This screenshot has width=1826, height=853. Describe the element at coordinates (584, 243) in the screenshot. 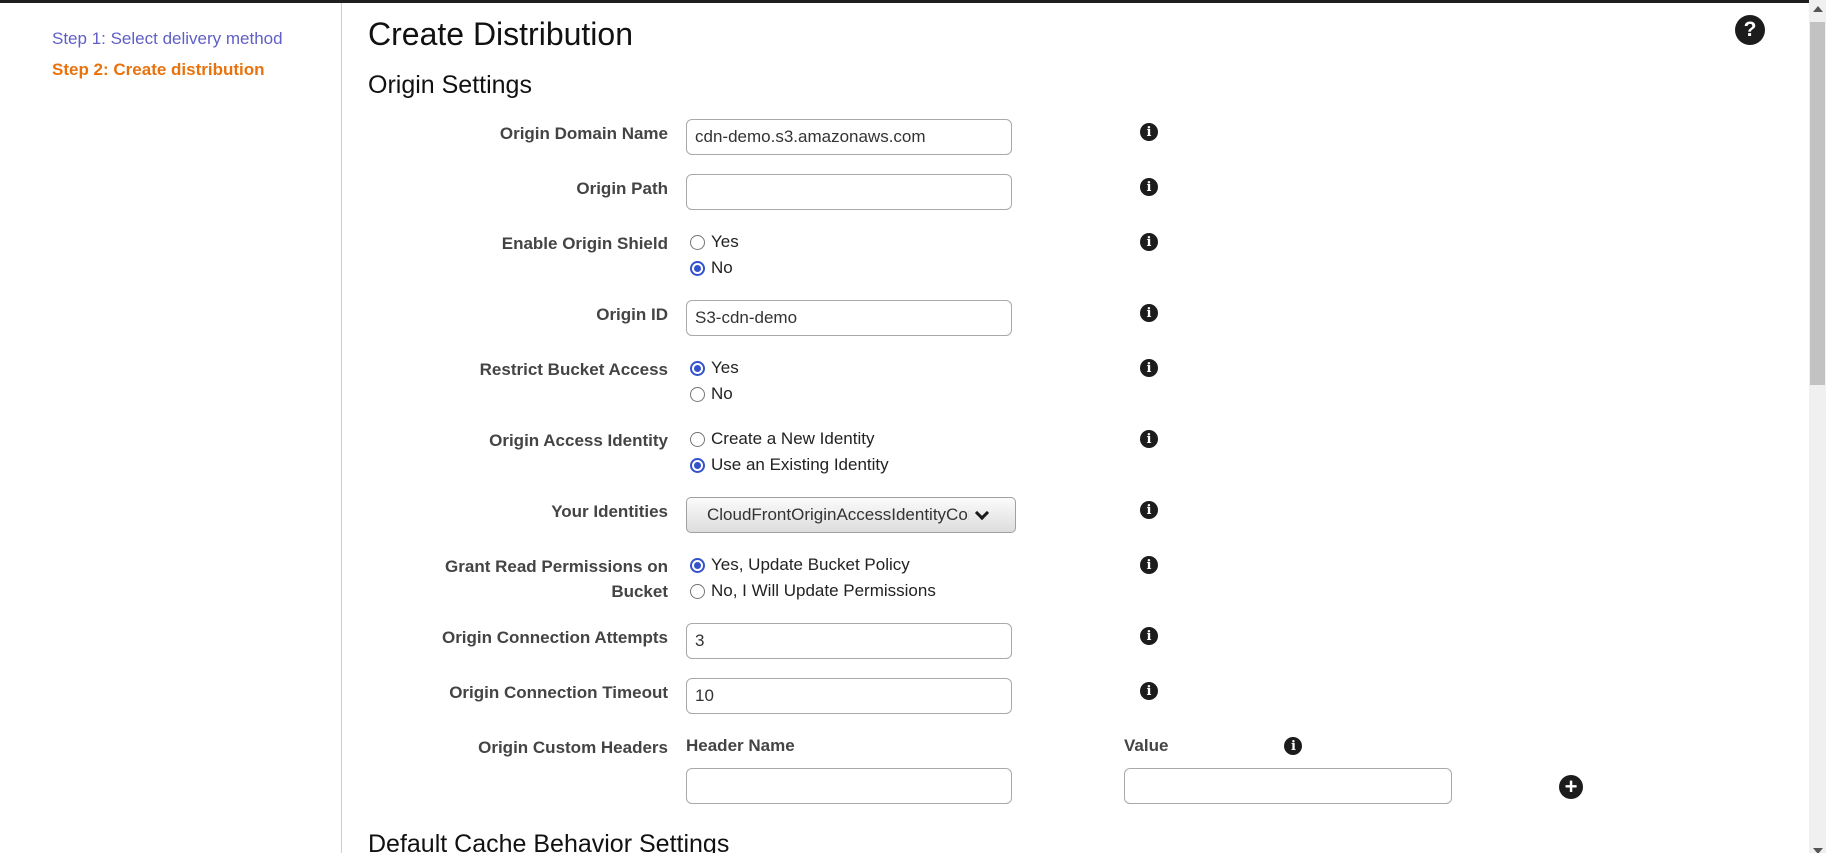

I see `field-label: Enable Origin Shield` at that location.